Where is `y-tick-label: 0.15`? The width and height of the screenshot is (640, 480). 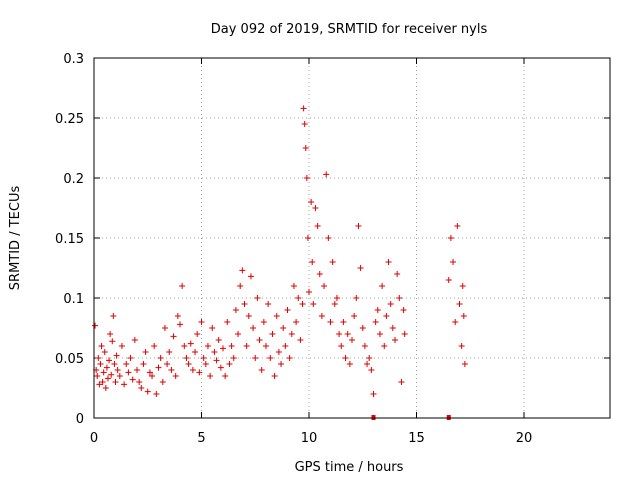
y-tick-label: 0.15 is located at coordinates (69, 239).